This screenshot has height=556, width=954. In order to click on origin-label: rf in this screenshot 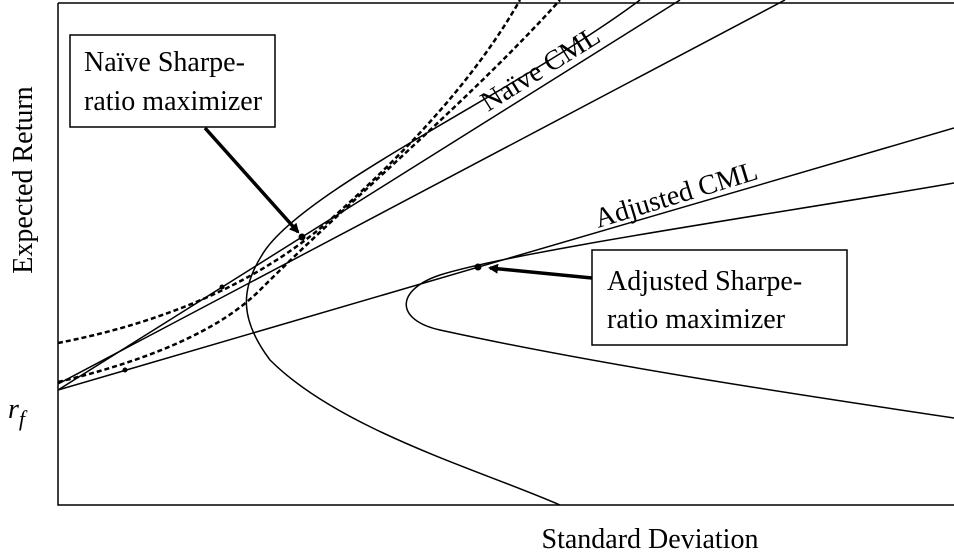, I will do `click(18, 412)`.